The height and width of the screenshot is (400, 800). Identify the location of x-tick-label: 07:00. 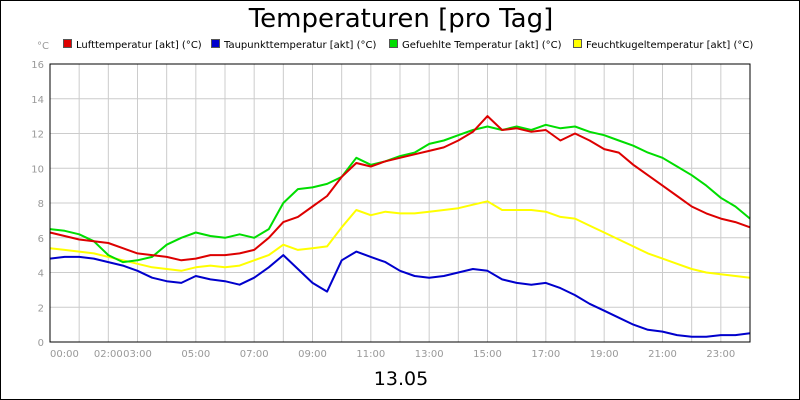
(254, 354).